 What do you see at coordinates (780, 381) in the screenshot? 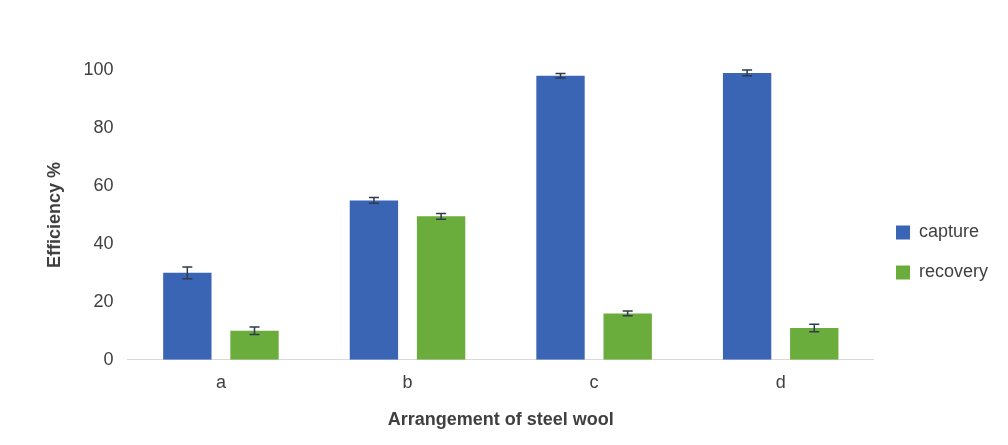
I see `x-tick-label: d` at bounding box center [780, 381].